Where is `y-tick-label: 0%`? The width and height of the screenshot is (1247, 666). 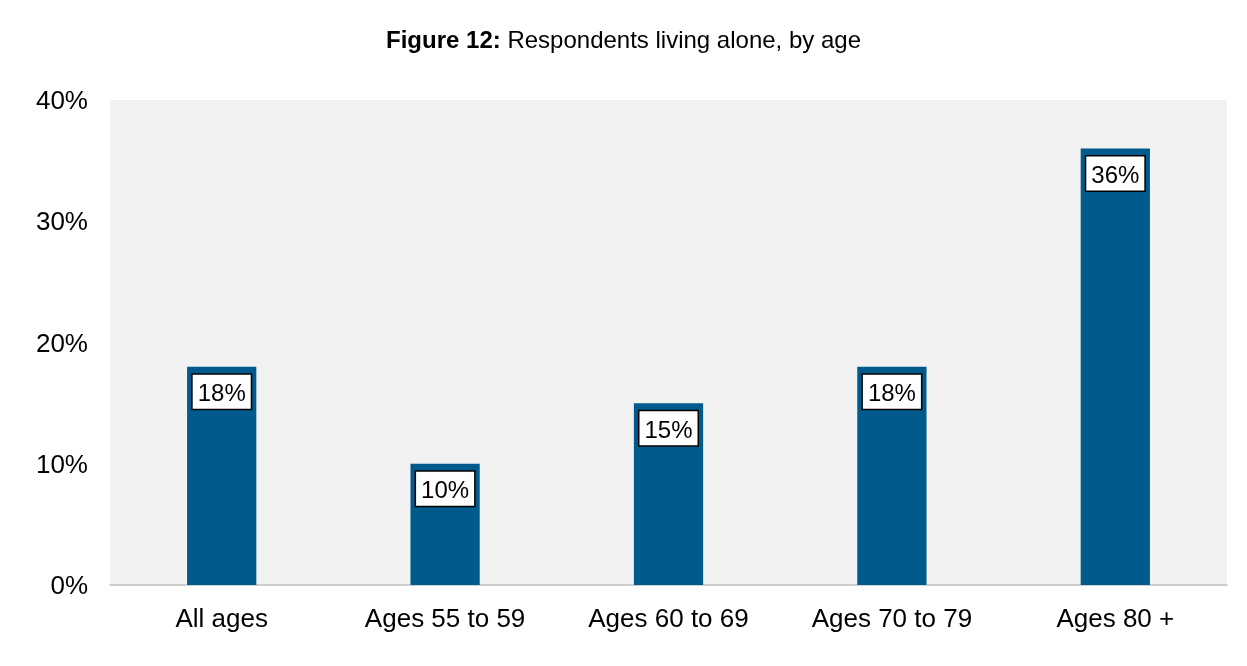 y-tick-label: 0% is located at coordinates (69, 585).